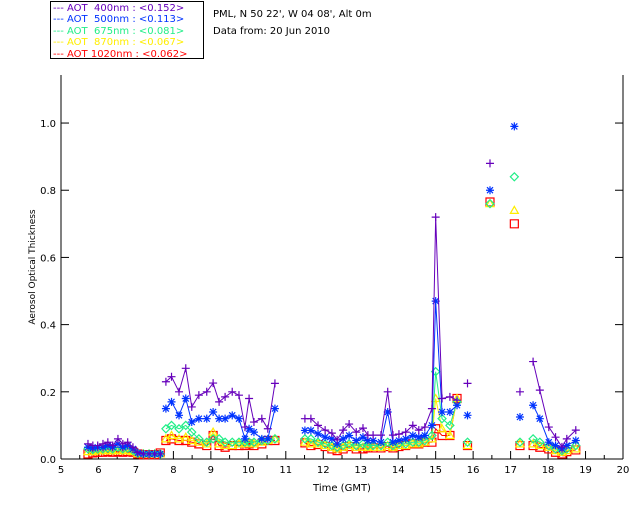 This screenshot has width=640, height=512. Describe the element at coordinates (341, 488) in the screenshot. I see `x-axis-label: Time (GMT)` at that location.